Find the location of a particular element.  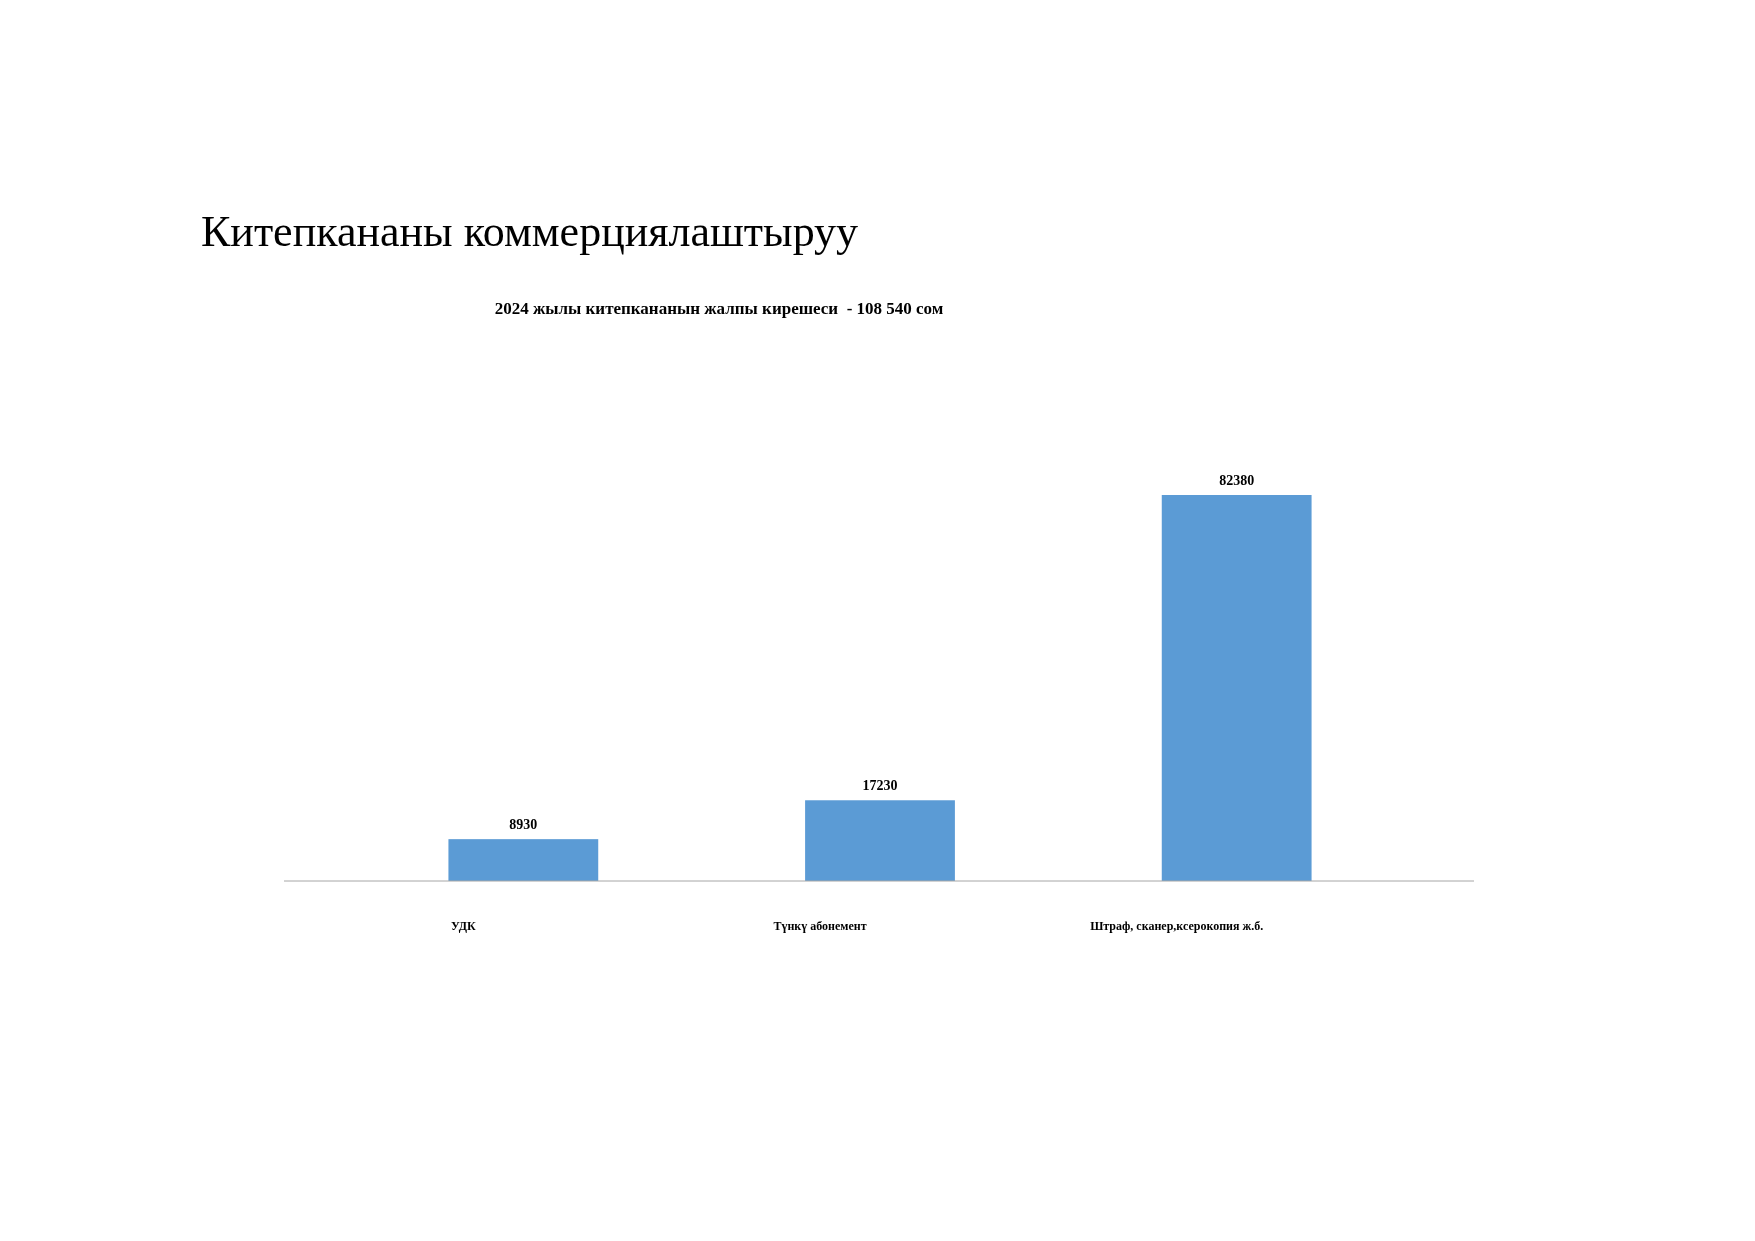

chart-subtitle: 2024 жылы китепкананын жалпы кирешеси - 108 540 сом is located at coordinates (719, 308).